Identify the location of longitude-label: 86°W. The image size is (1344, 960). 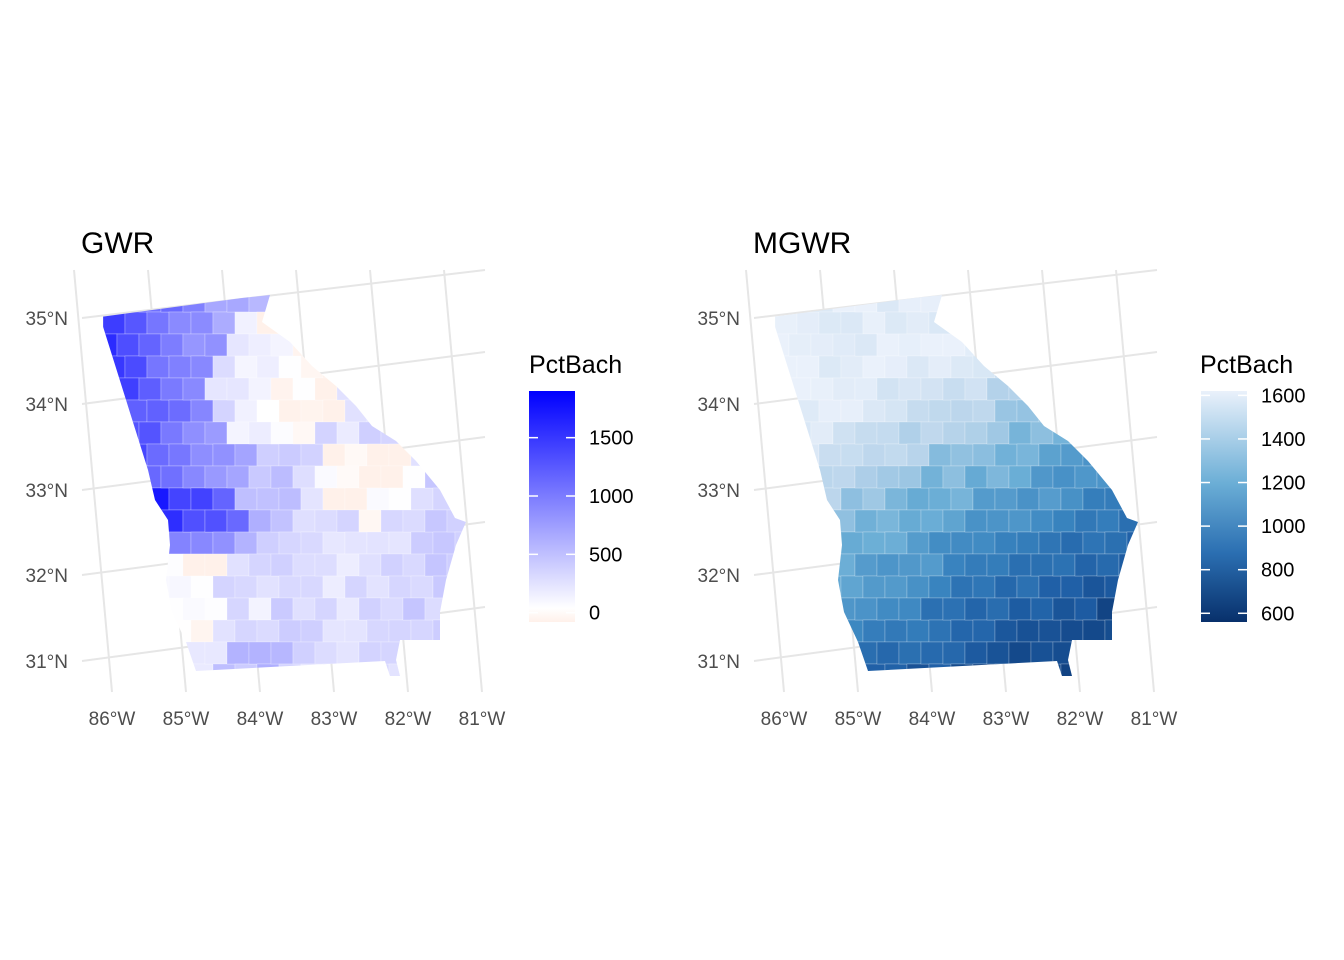
(784, 719).